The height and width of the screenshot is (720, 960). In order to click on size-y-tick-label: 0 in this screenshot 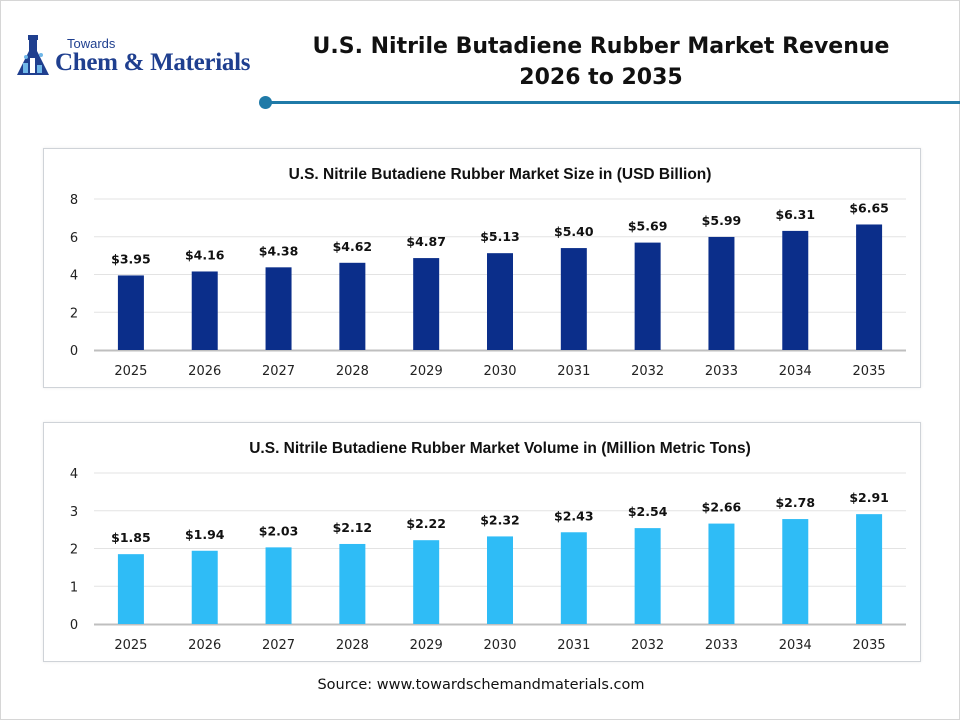, I will do `click(74, 351)`.